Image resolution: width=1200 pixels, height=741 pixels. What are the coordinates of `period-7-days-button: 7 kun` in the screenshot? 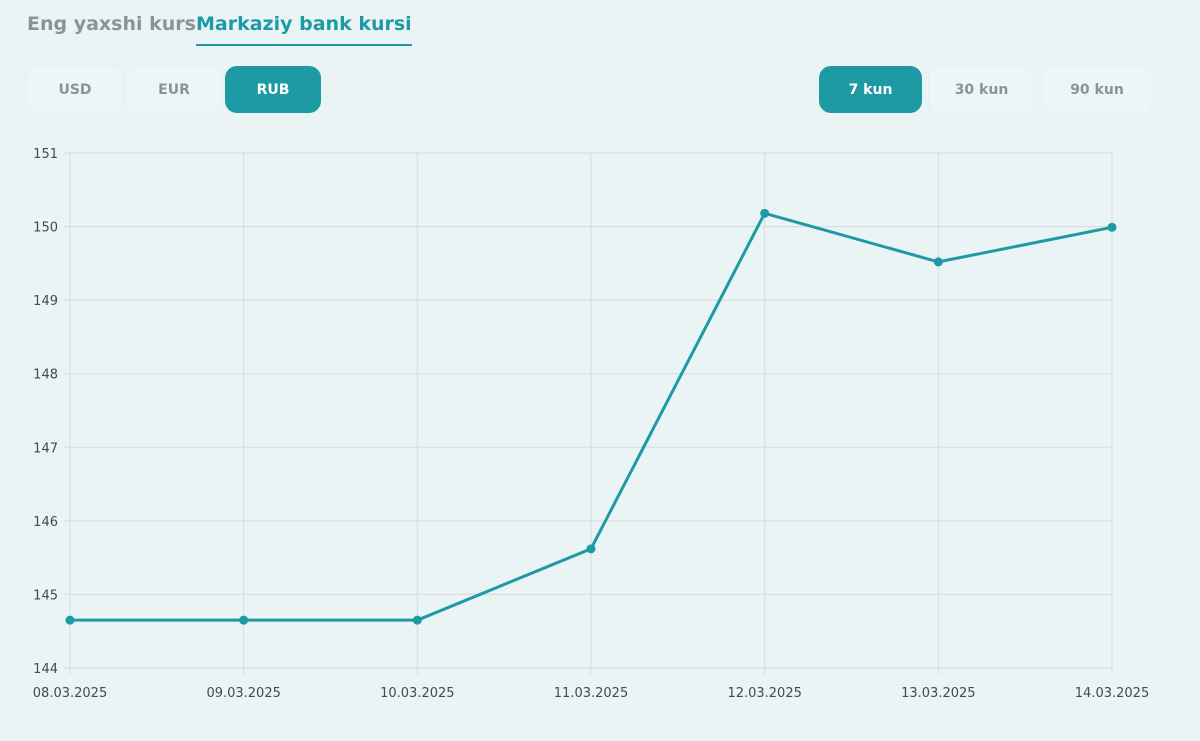 It's located at (870, 89).